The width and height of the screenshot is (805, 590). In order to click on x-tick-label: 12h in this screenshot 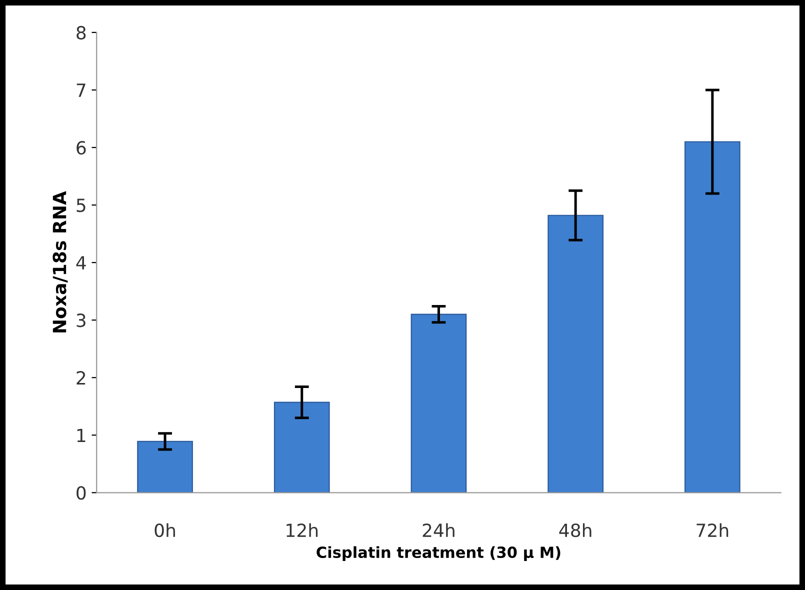, I will do `click(302, 530)`.